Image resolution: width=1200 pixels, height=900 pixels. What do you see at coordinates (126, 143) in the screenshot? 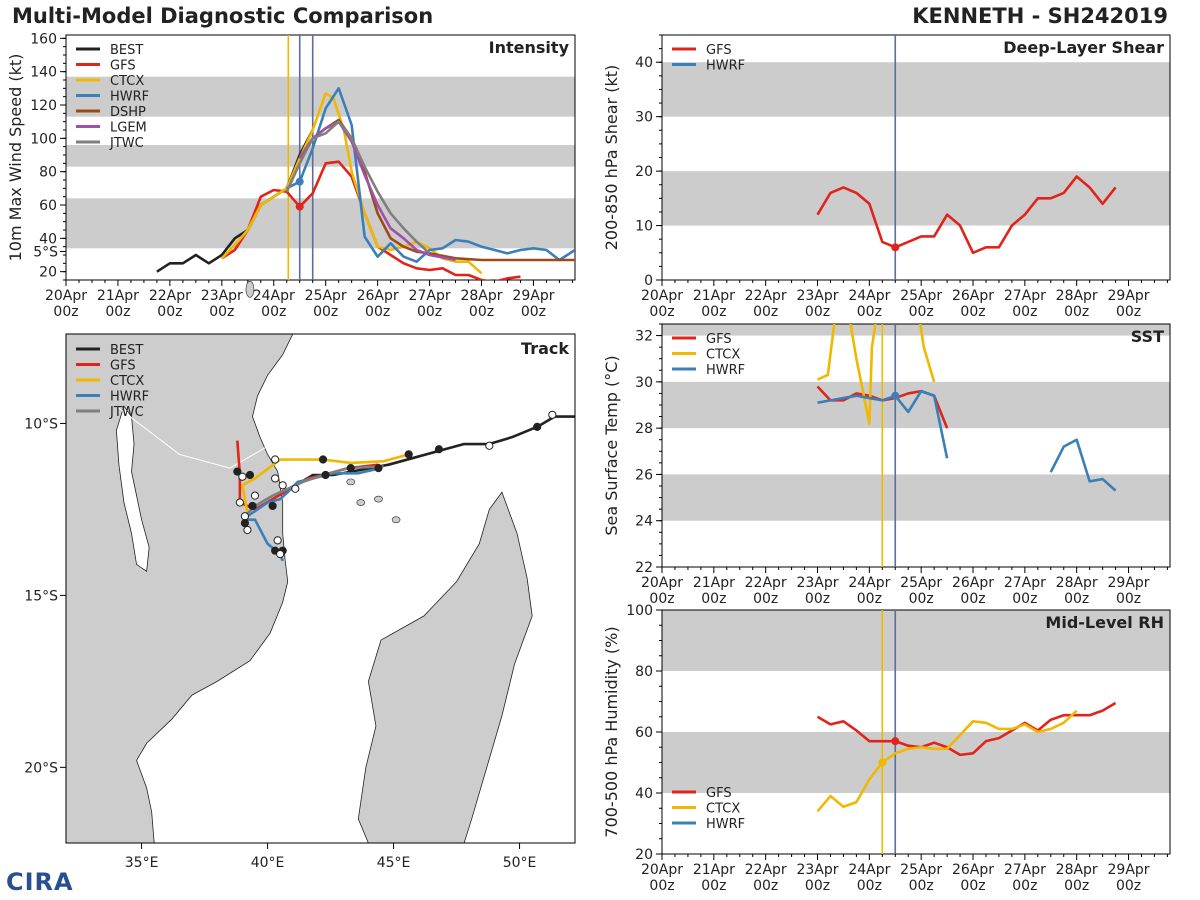
I see `legend-label-jtwc: JTWC` at bounding box center [126, 143].